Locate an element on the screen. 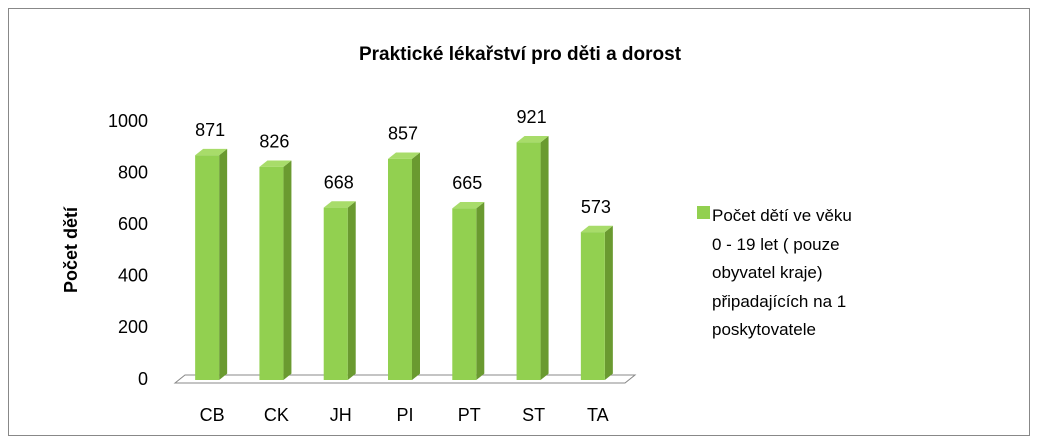  y-tick-label: 1000 is located at coordinates (128, 121).